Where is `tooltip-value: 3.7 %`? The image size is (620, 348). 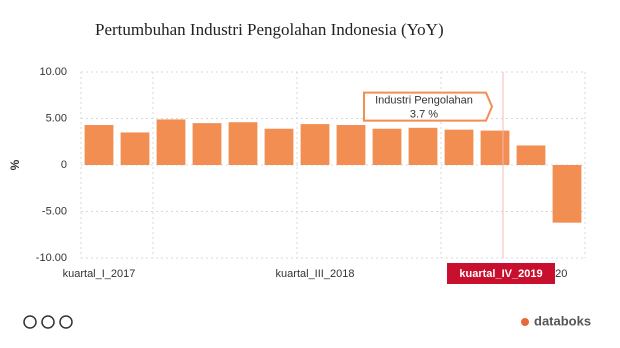 tooltip-value: 3.7 % is located at coordinates (424, 114).